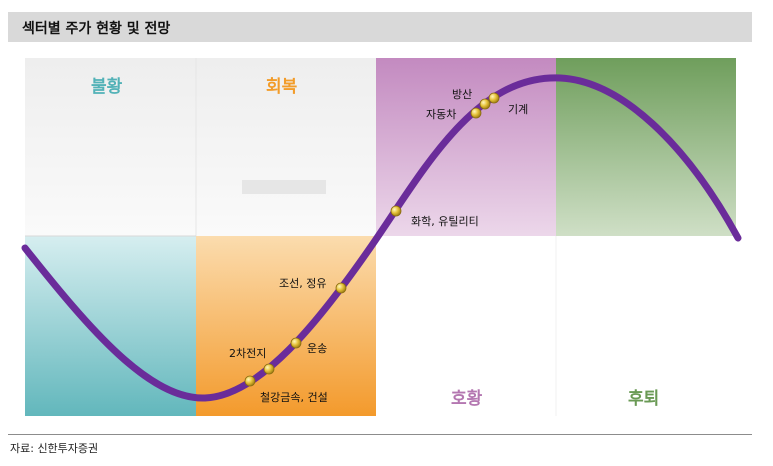  Describe the element at coordinates (250, 381) in the screenshot. I see `steel-const-dot` at that location.